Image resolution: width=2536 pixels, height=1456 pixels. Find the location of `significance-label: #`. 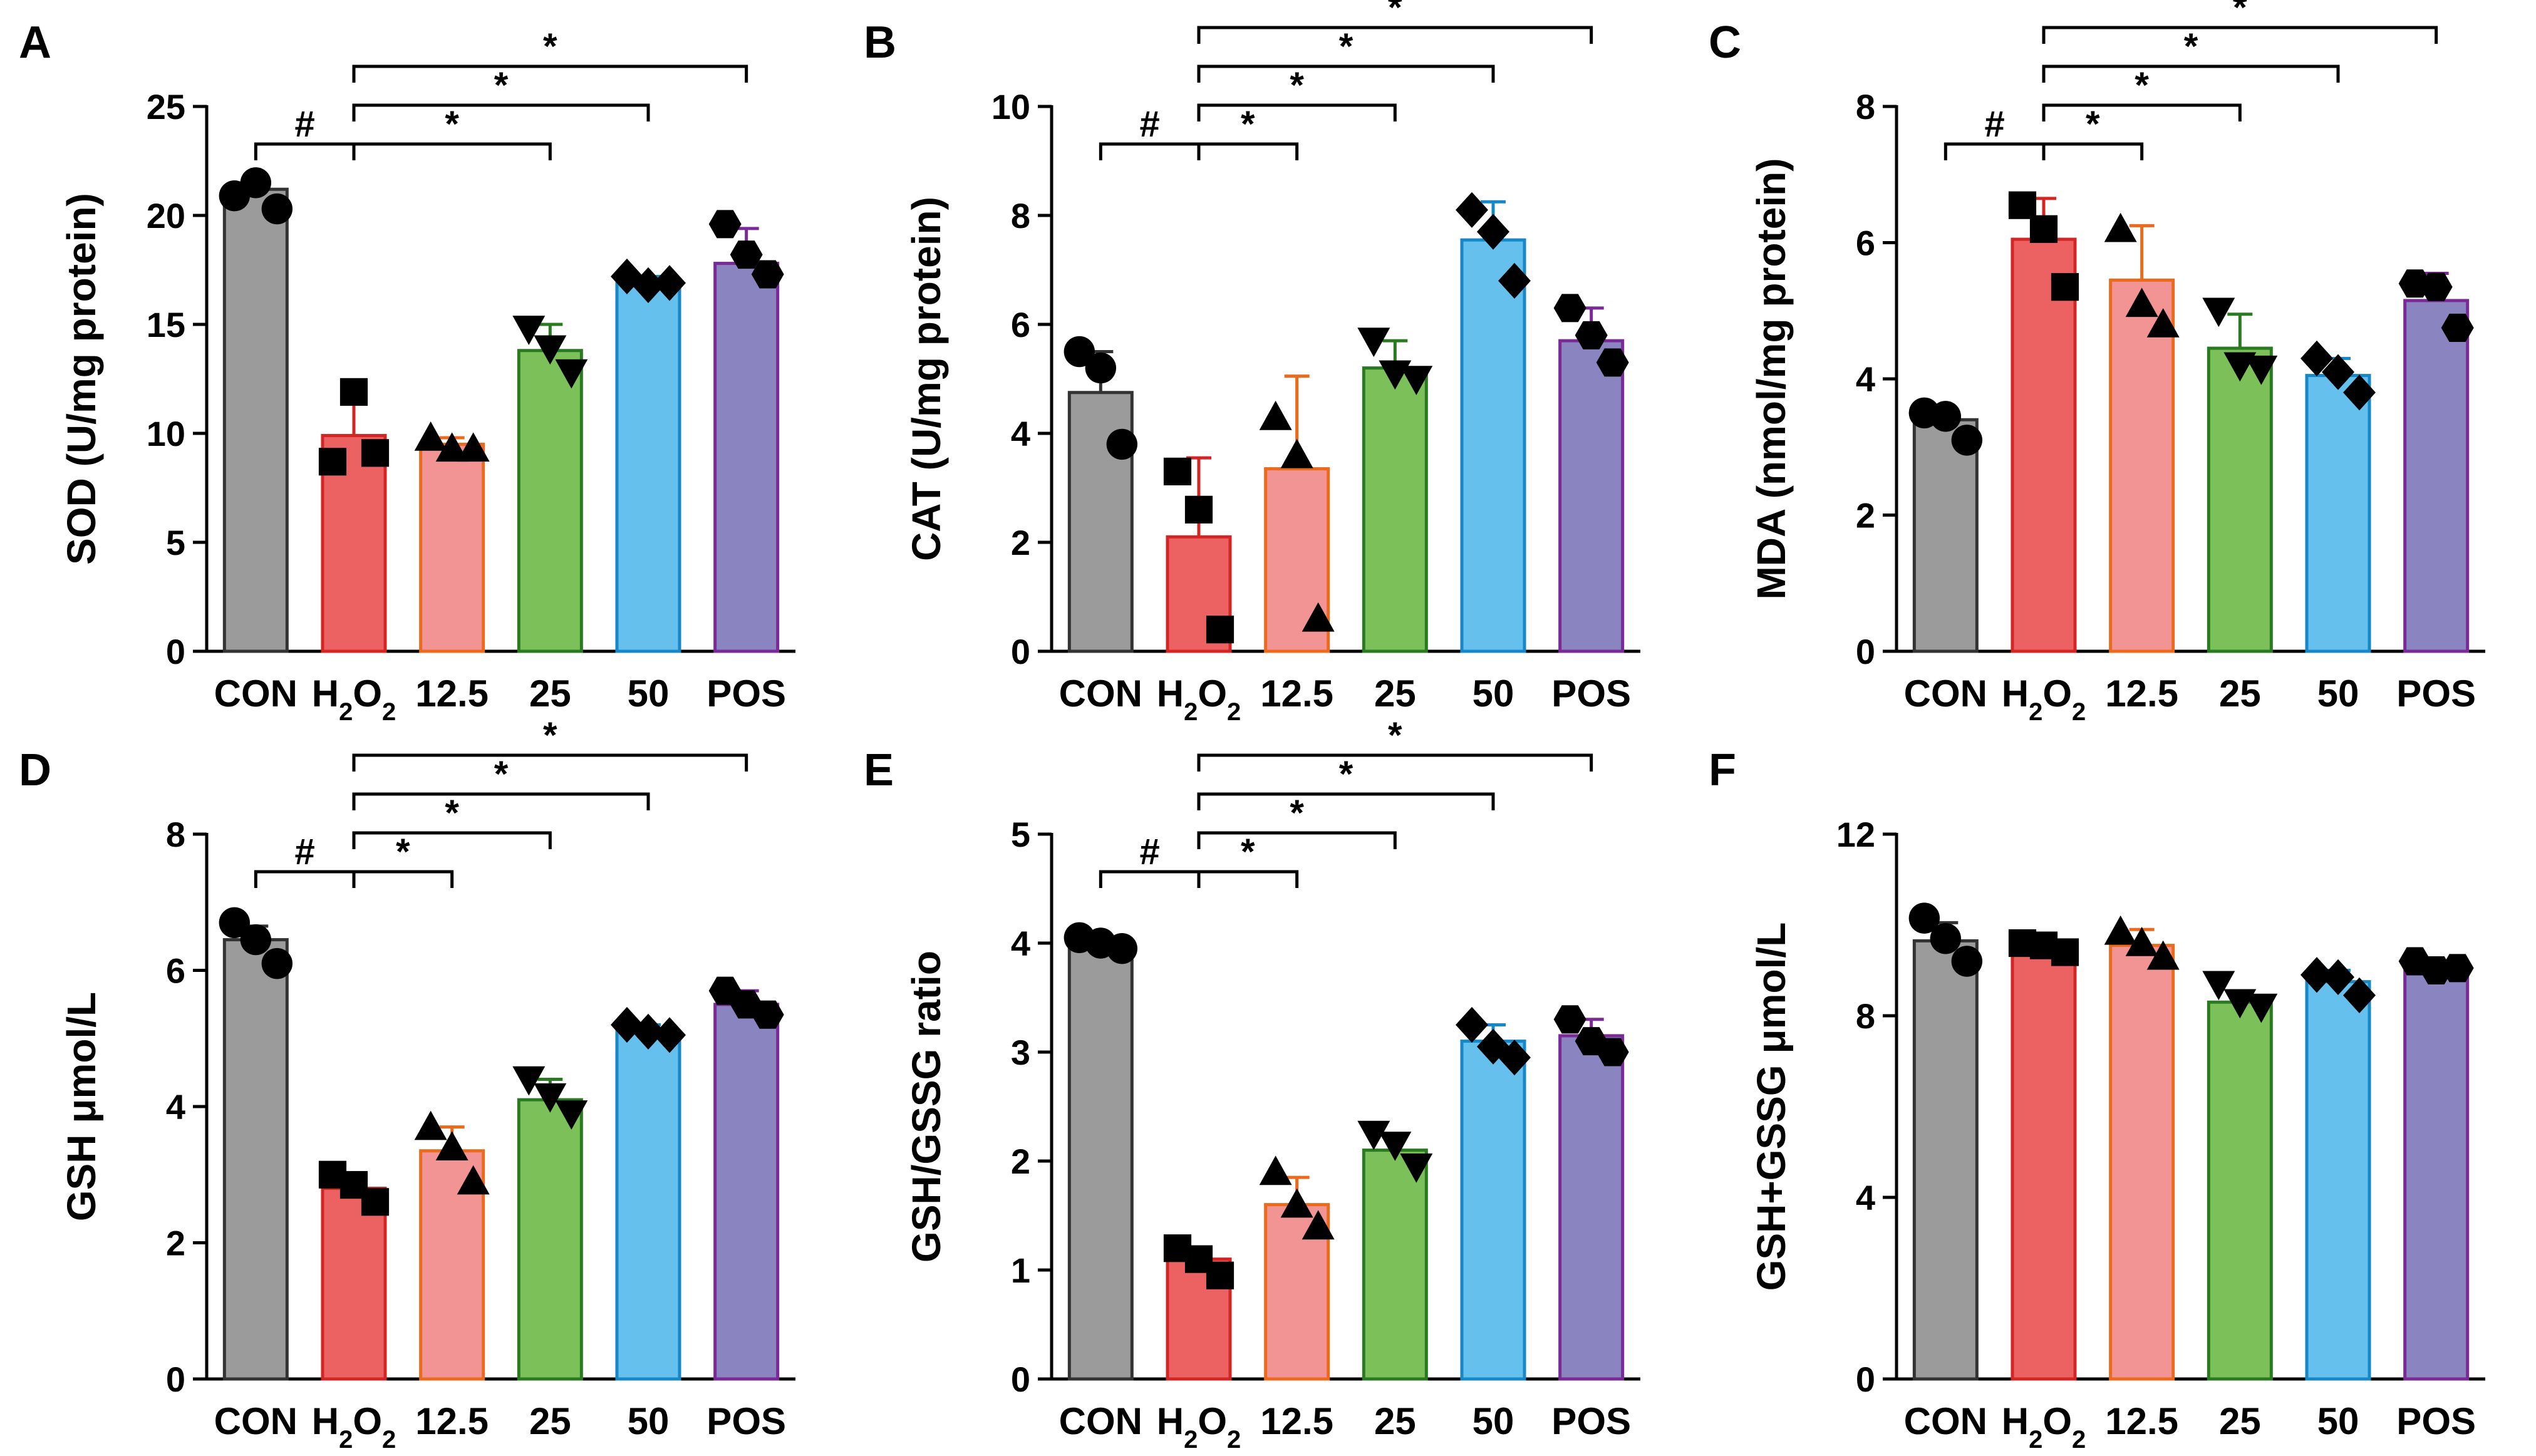

significance-label: # is located at coordinates (1150, 852).